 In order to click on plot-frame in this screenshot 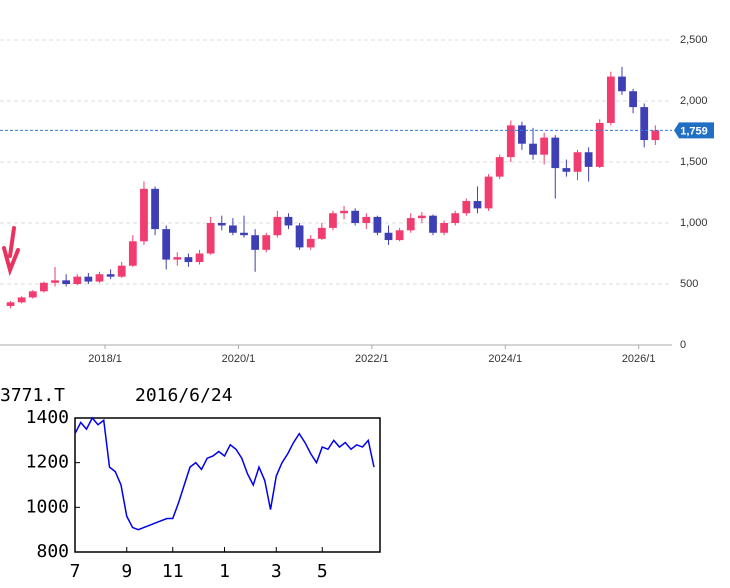, I will do `click(227, 485)`.